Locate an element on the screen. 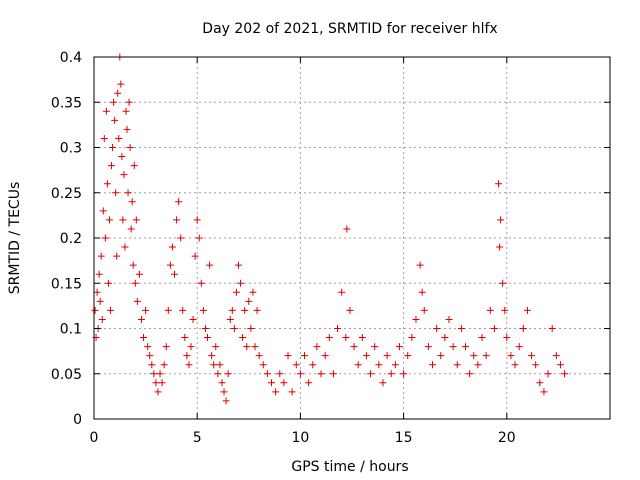 Image resolution: width=640 pixels, height=480 pixels. x-tick-label: 10 is located at coordinates (300, 438).